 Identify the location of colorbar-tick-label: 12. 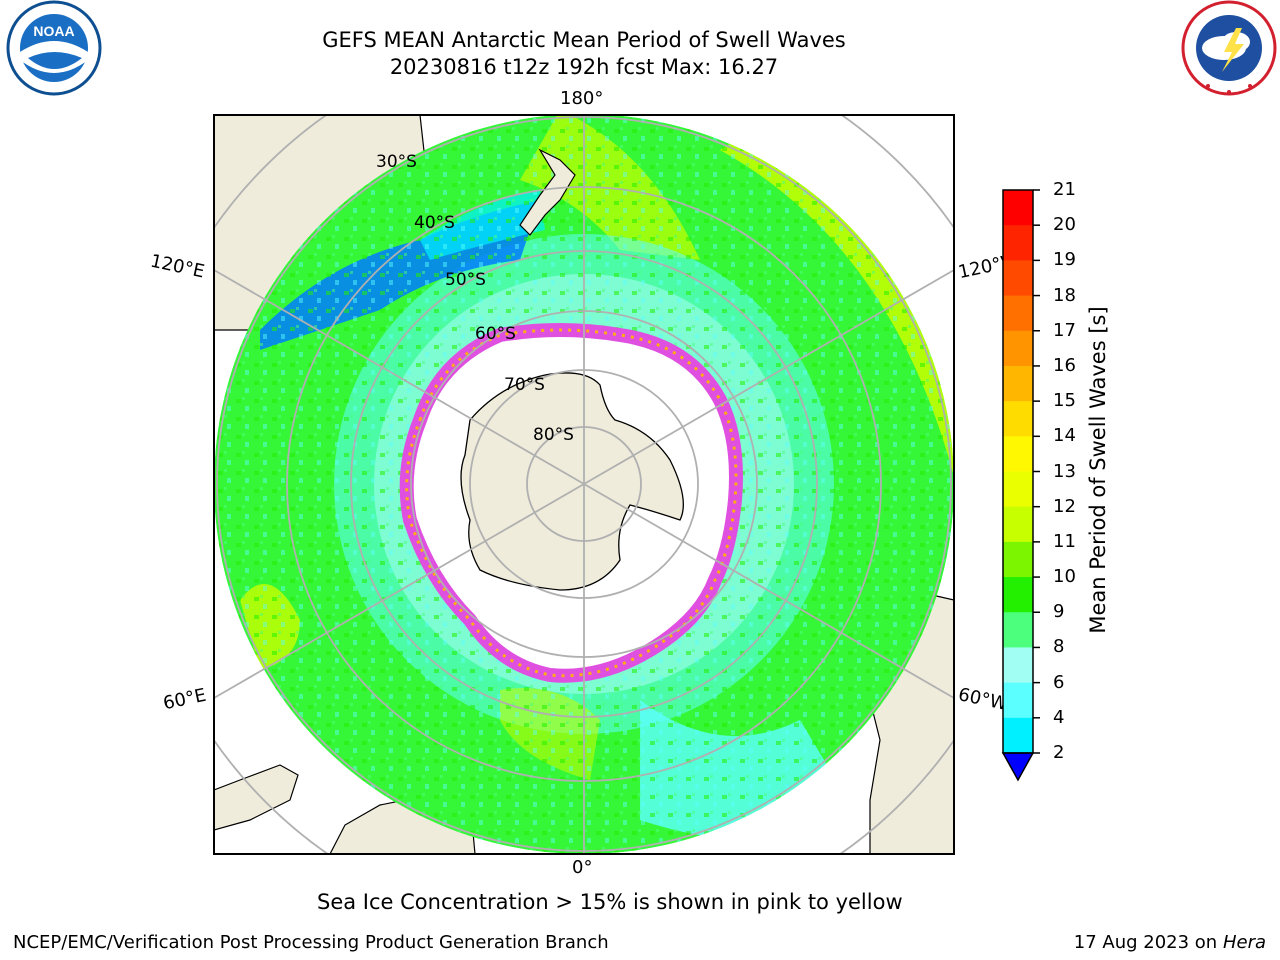
(1064, 506).